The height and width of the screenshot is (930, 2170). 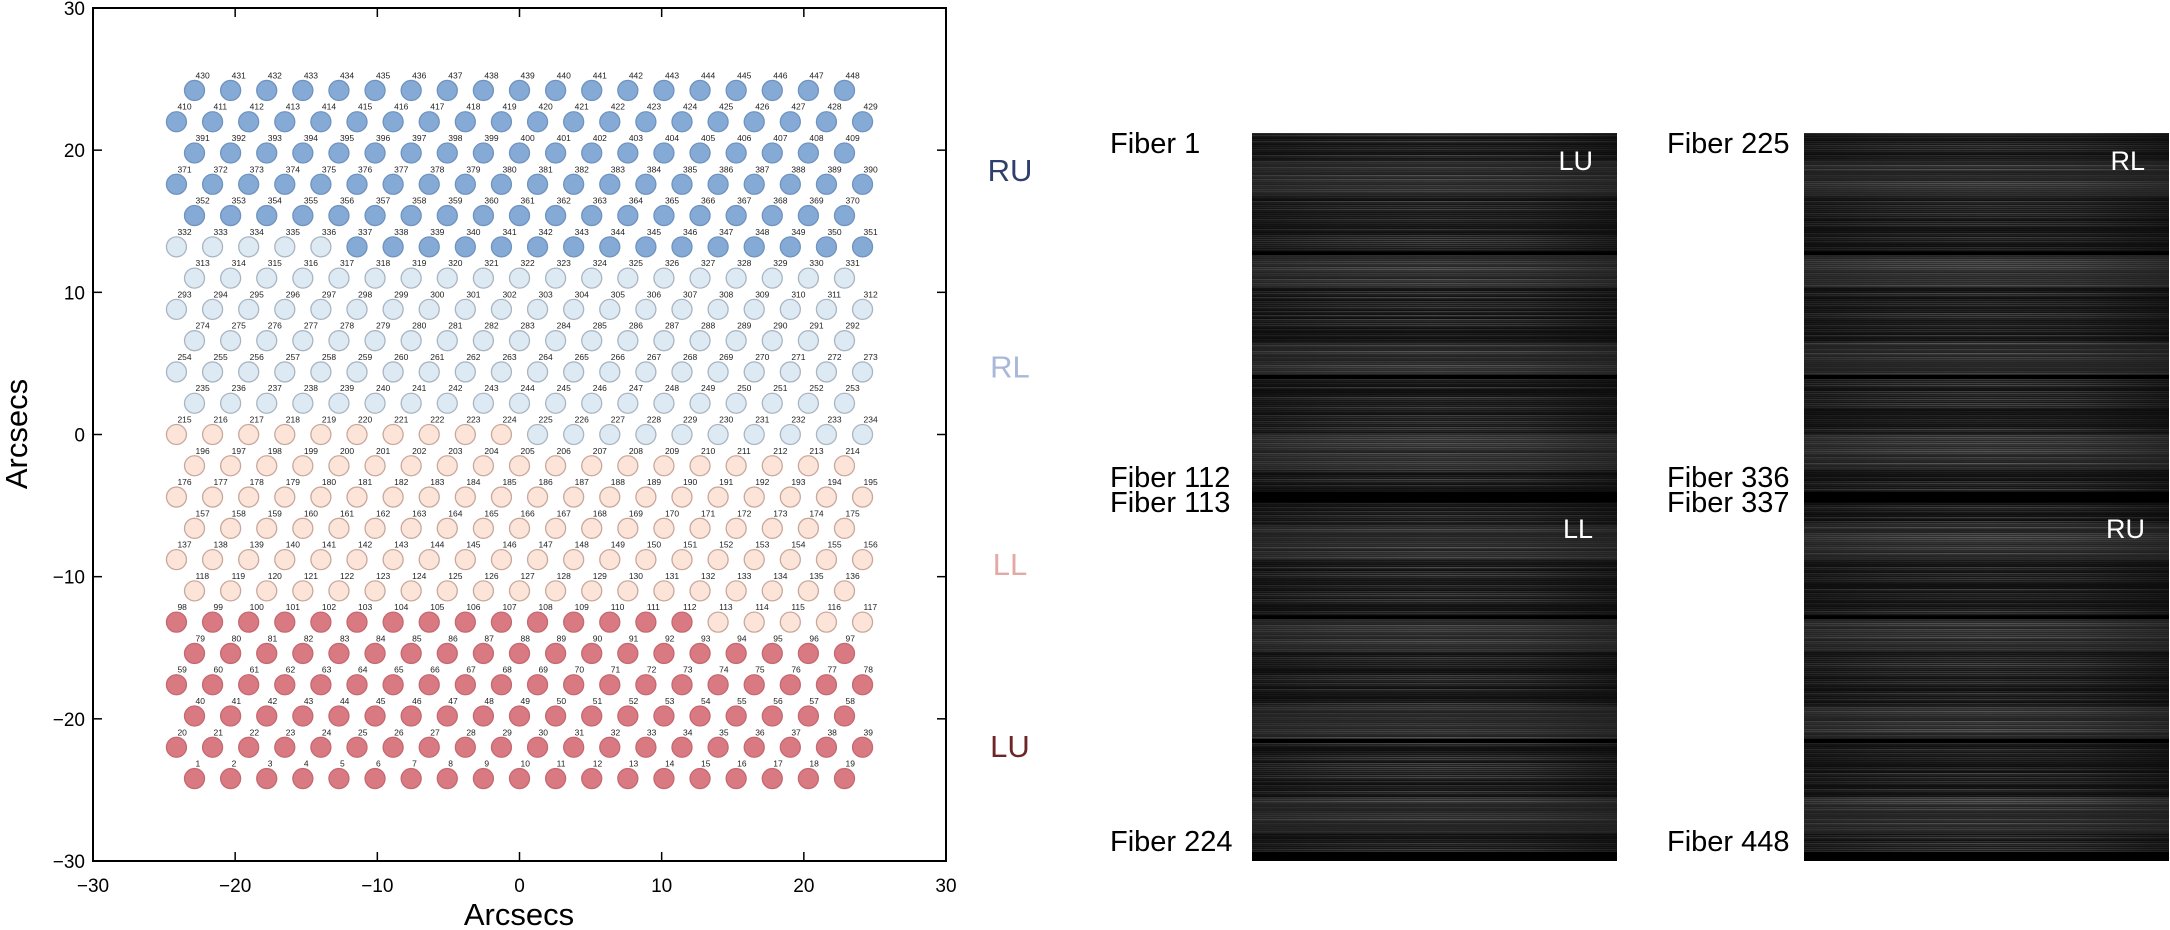 I want to click on fiber-number: 440, so click(x=564, y=75).